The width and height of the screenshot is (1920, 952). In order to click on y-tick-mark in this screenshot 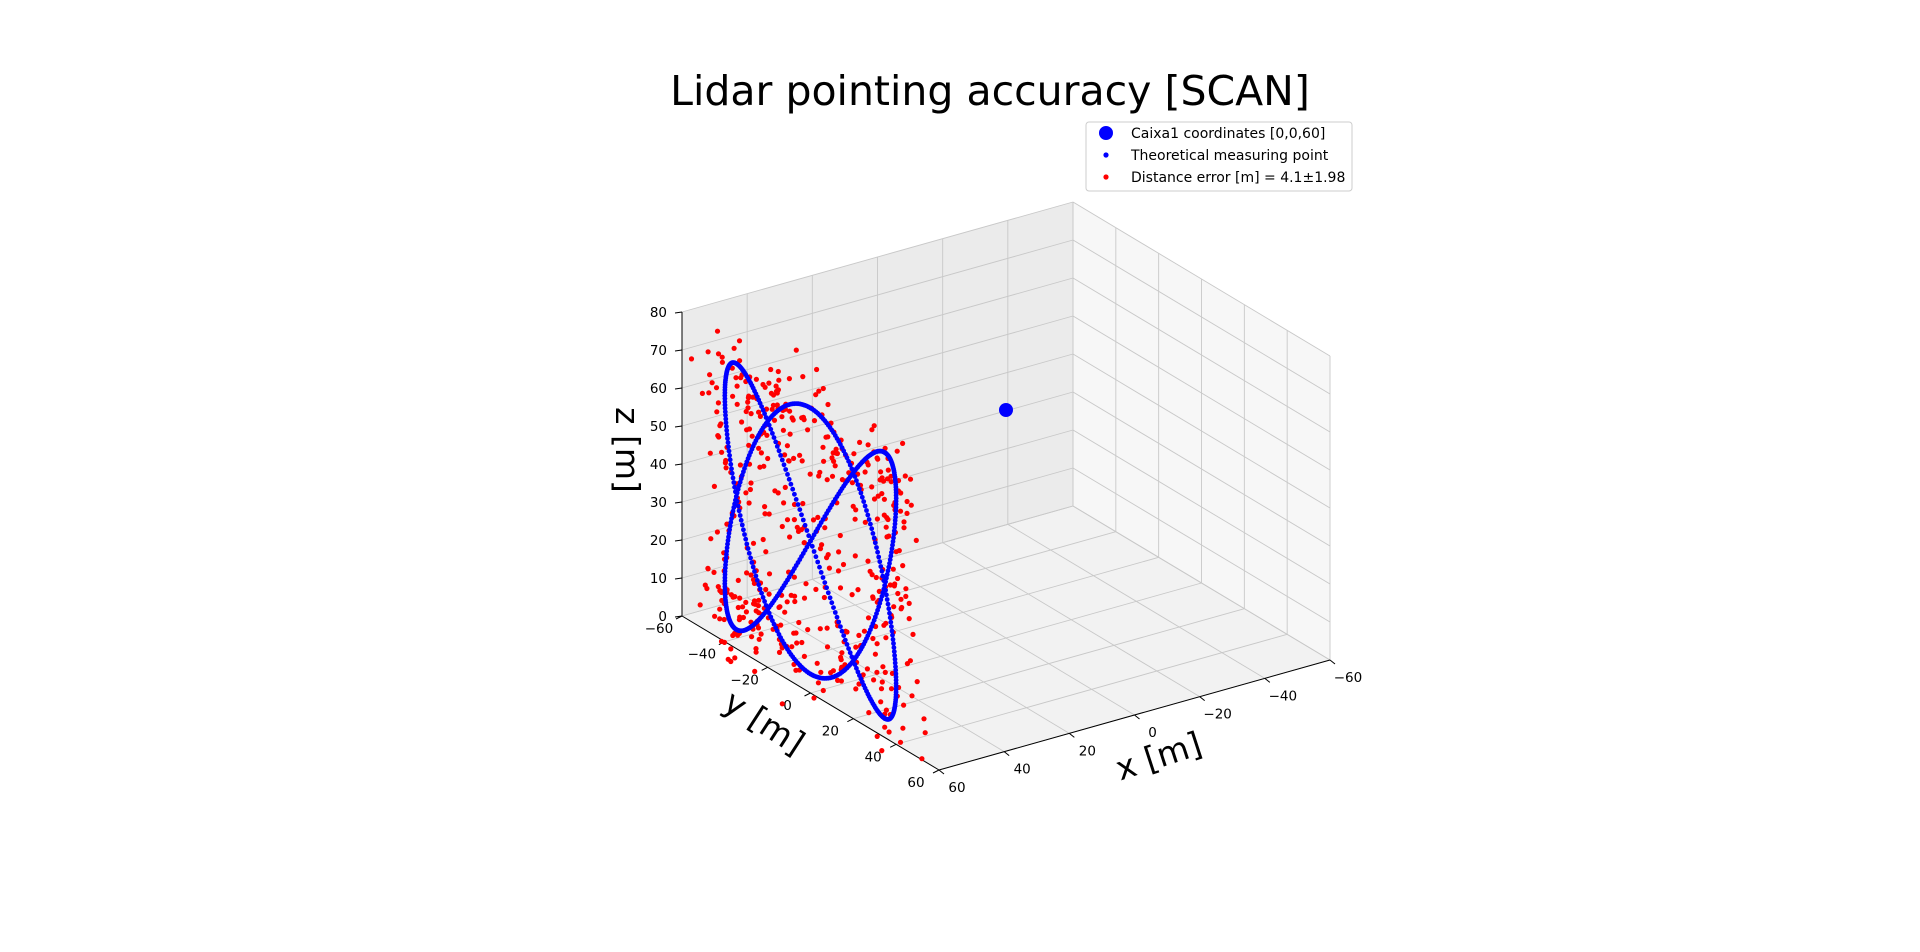, I will do `click(764, 668)`.